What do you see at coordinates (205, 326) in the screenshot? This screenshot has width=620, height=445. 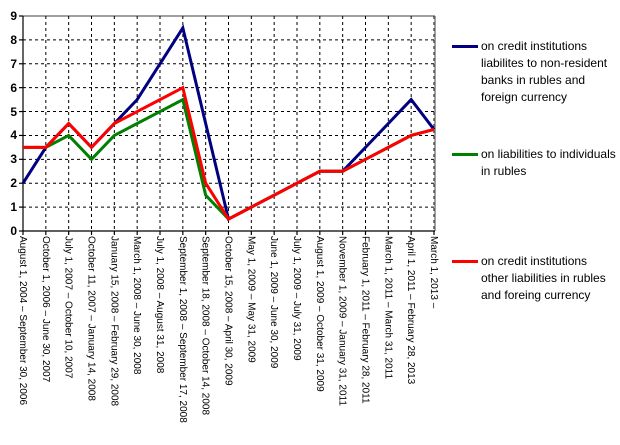 I see `x-tick-label: September 18, 2008 – October 14, 2008` at bounding box center [205, 326].